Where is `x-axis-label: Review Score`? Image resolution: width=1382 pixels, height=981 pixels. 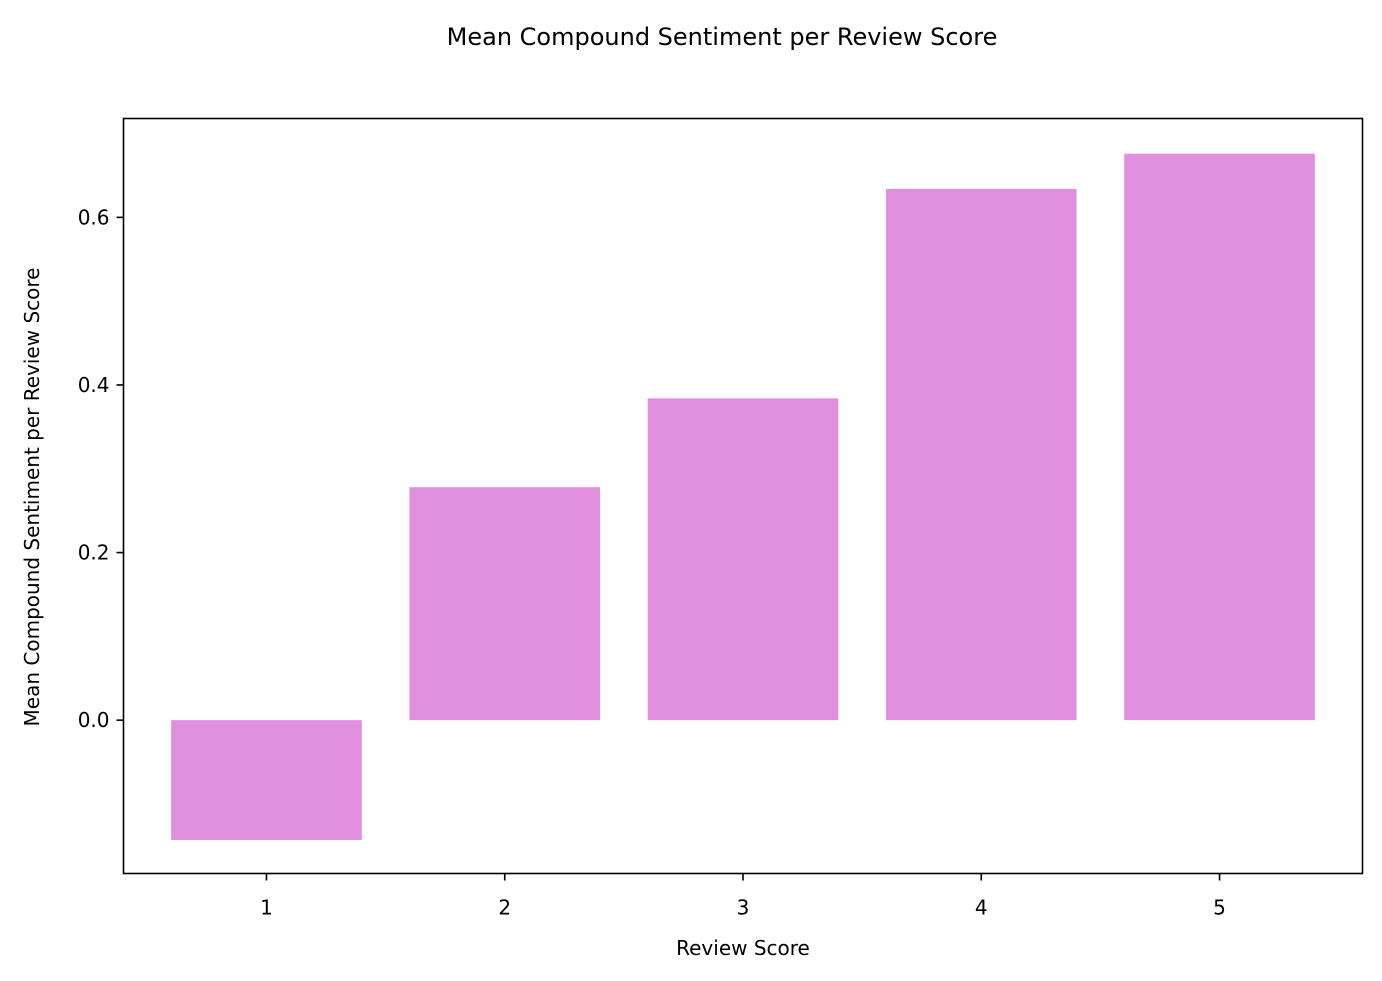
x-axis-label: Review Score is located at coordinates (743, 948).